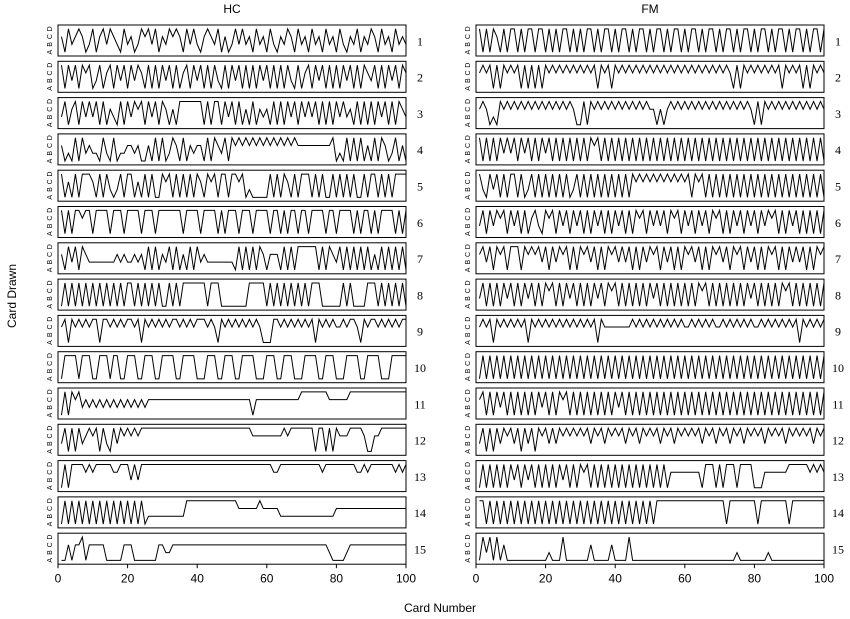  I want to click on panel-label: 3, so click(420, 114).